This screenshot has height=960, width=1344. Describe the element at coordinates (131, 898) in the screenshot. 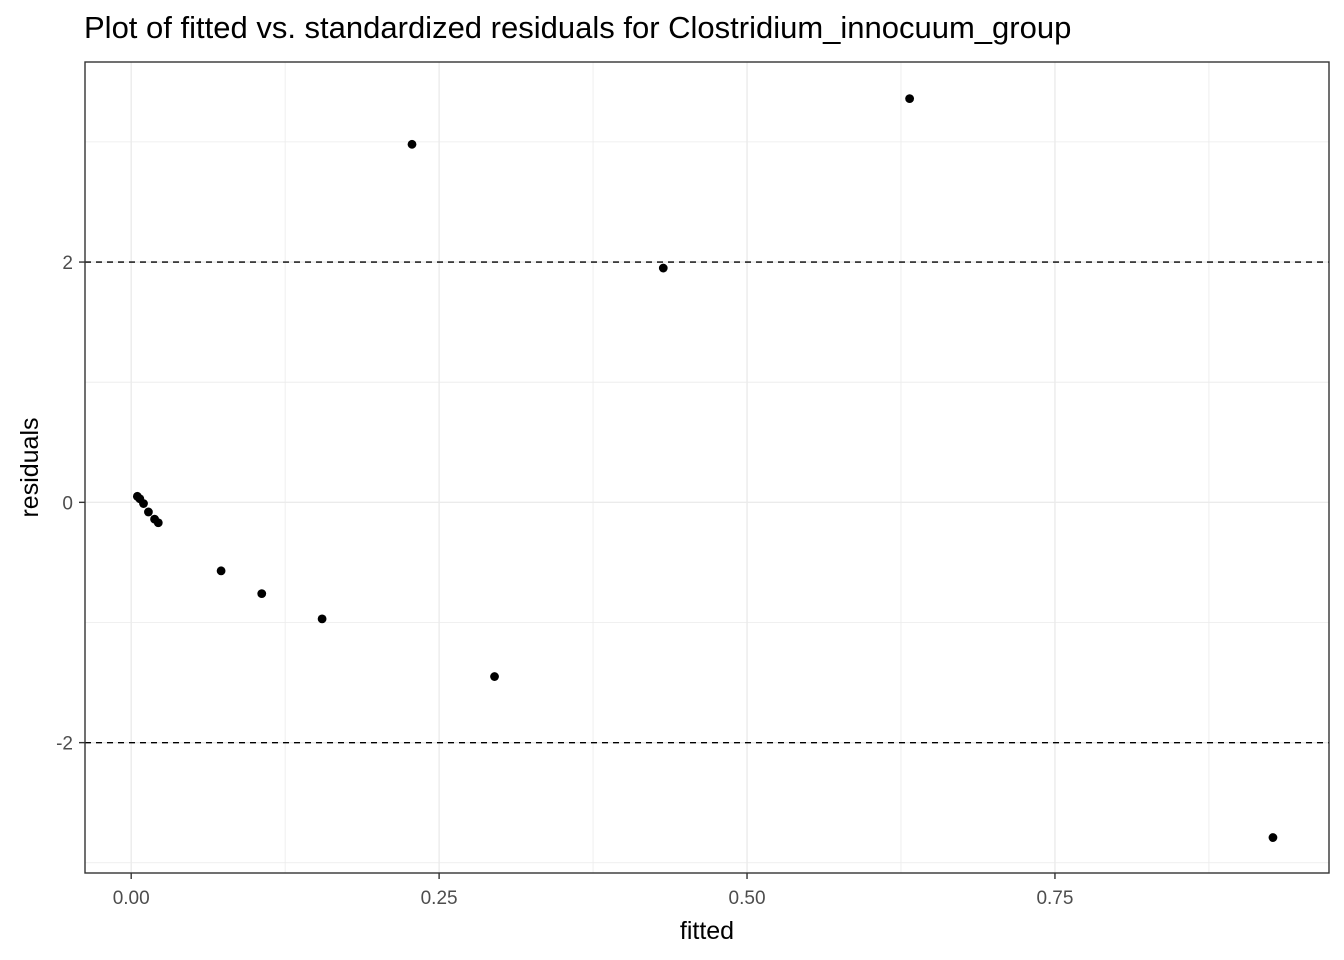

I see `x-tick-label: 0.00` at that location.